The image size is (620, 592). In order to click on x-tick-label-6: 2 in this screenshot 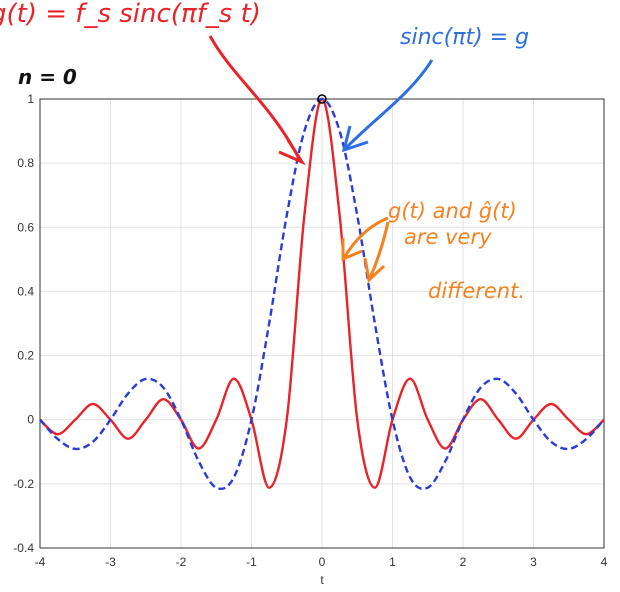, I will do `click(463, 562)`.